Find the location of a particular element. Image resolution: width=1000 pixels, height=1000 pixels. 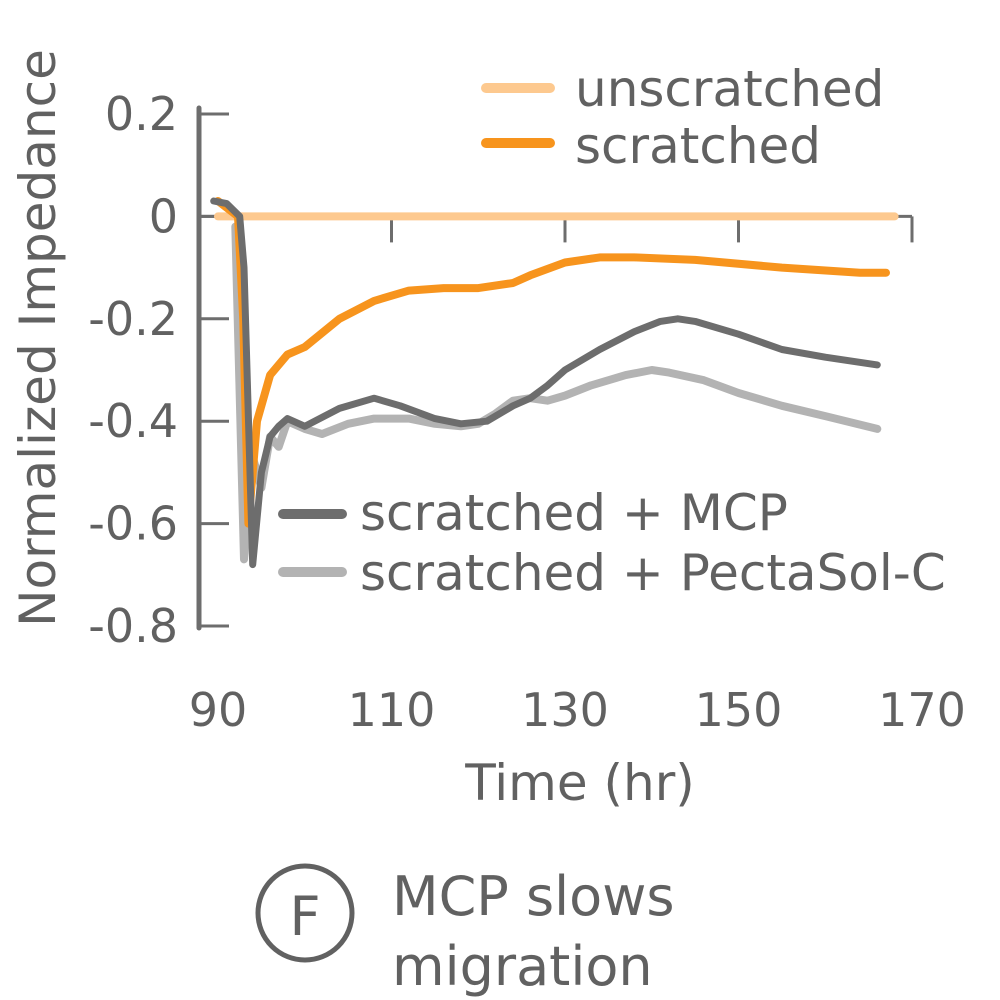

legend-item-scratched-pectasol: scratched + PectaSol-C is located at coordinates (612, 573).